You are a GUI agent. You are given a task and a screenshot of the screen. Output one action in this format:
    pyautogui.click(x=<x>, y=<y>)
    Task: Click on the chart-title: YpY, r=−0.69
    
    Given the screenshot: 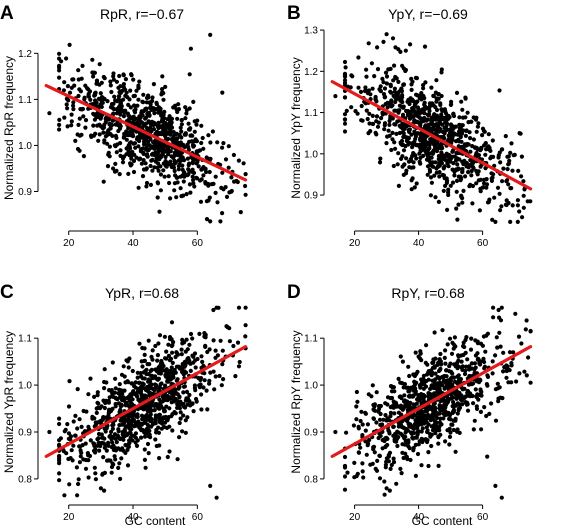 What is the action you would take?
    pyautogui.click(x=428, y=14)
    